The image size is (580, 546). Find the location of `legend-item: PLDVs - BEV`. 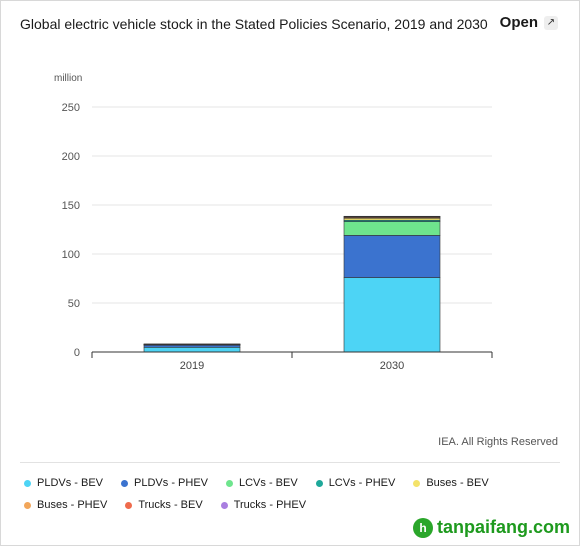

legend-item: PLDVs - BEV is located at coordinates (63, 483).